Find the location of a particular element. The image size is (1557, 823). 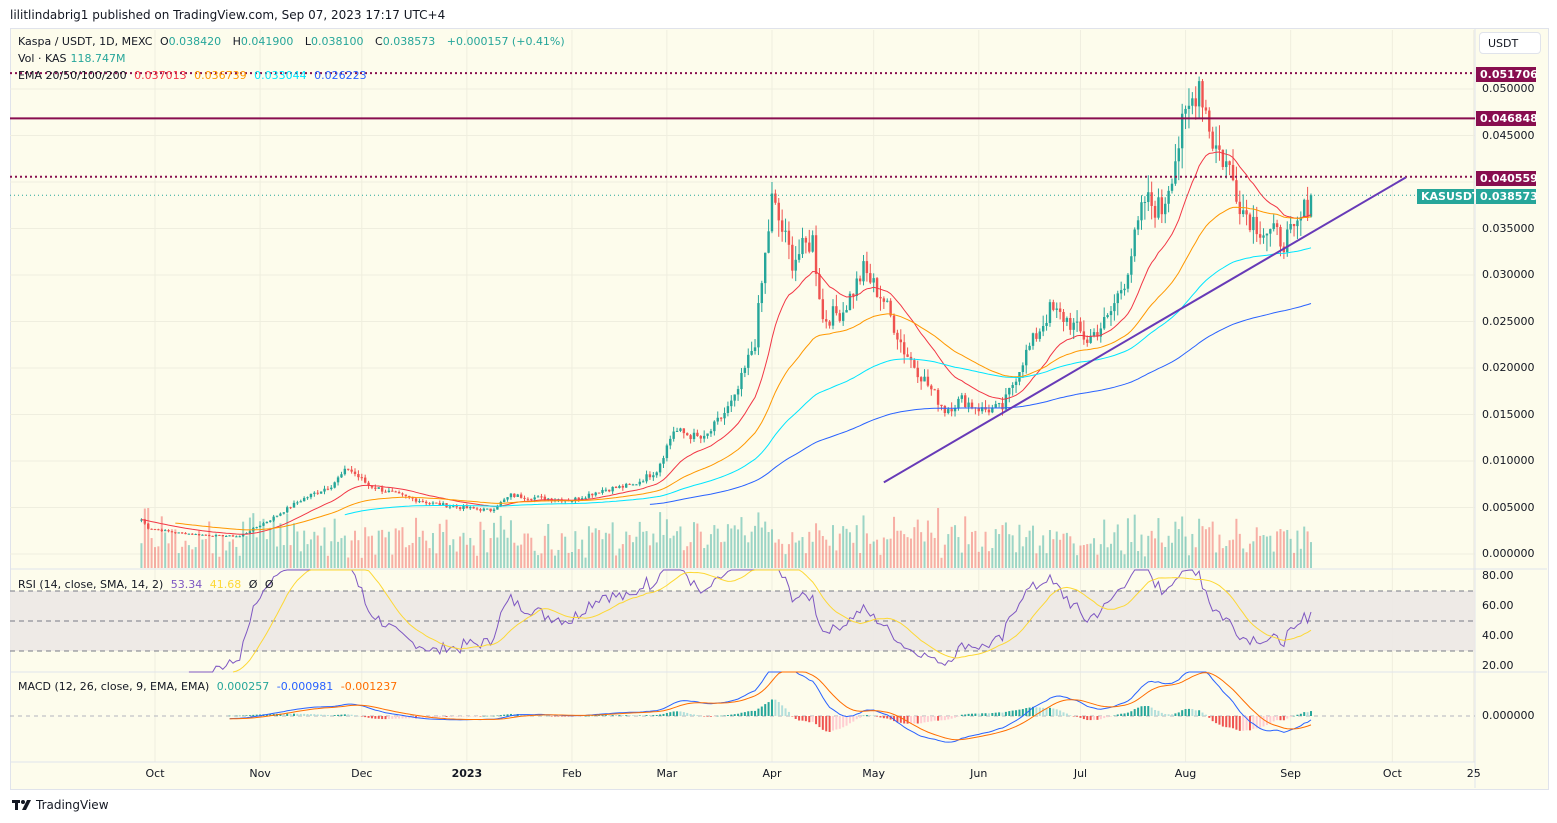

time-axis-label: Apr is located at coordinates (772, 773).